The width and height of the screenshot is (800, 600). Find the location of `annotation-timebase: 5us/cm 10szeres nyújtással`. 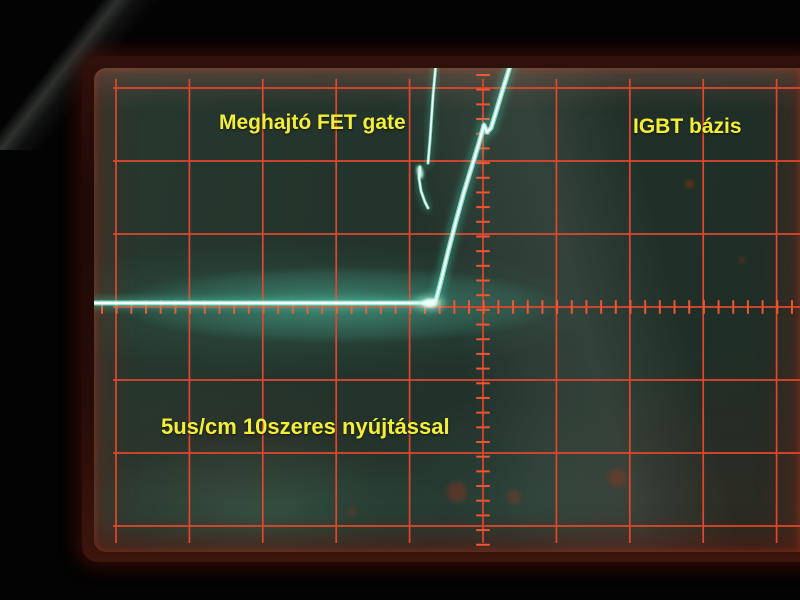

annotation-timebase: 5us/cm 10szeres nyújtással is located at coordinates (305, 426).